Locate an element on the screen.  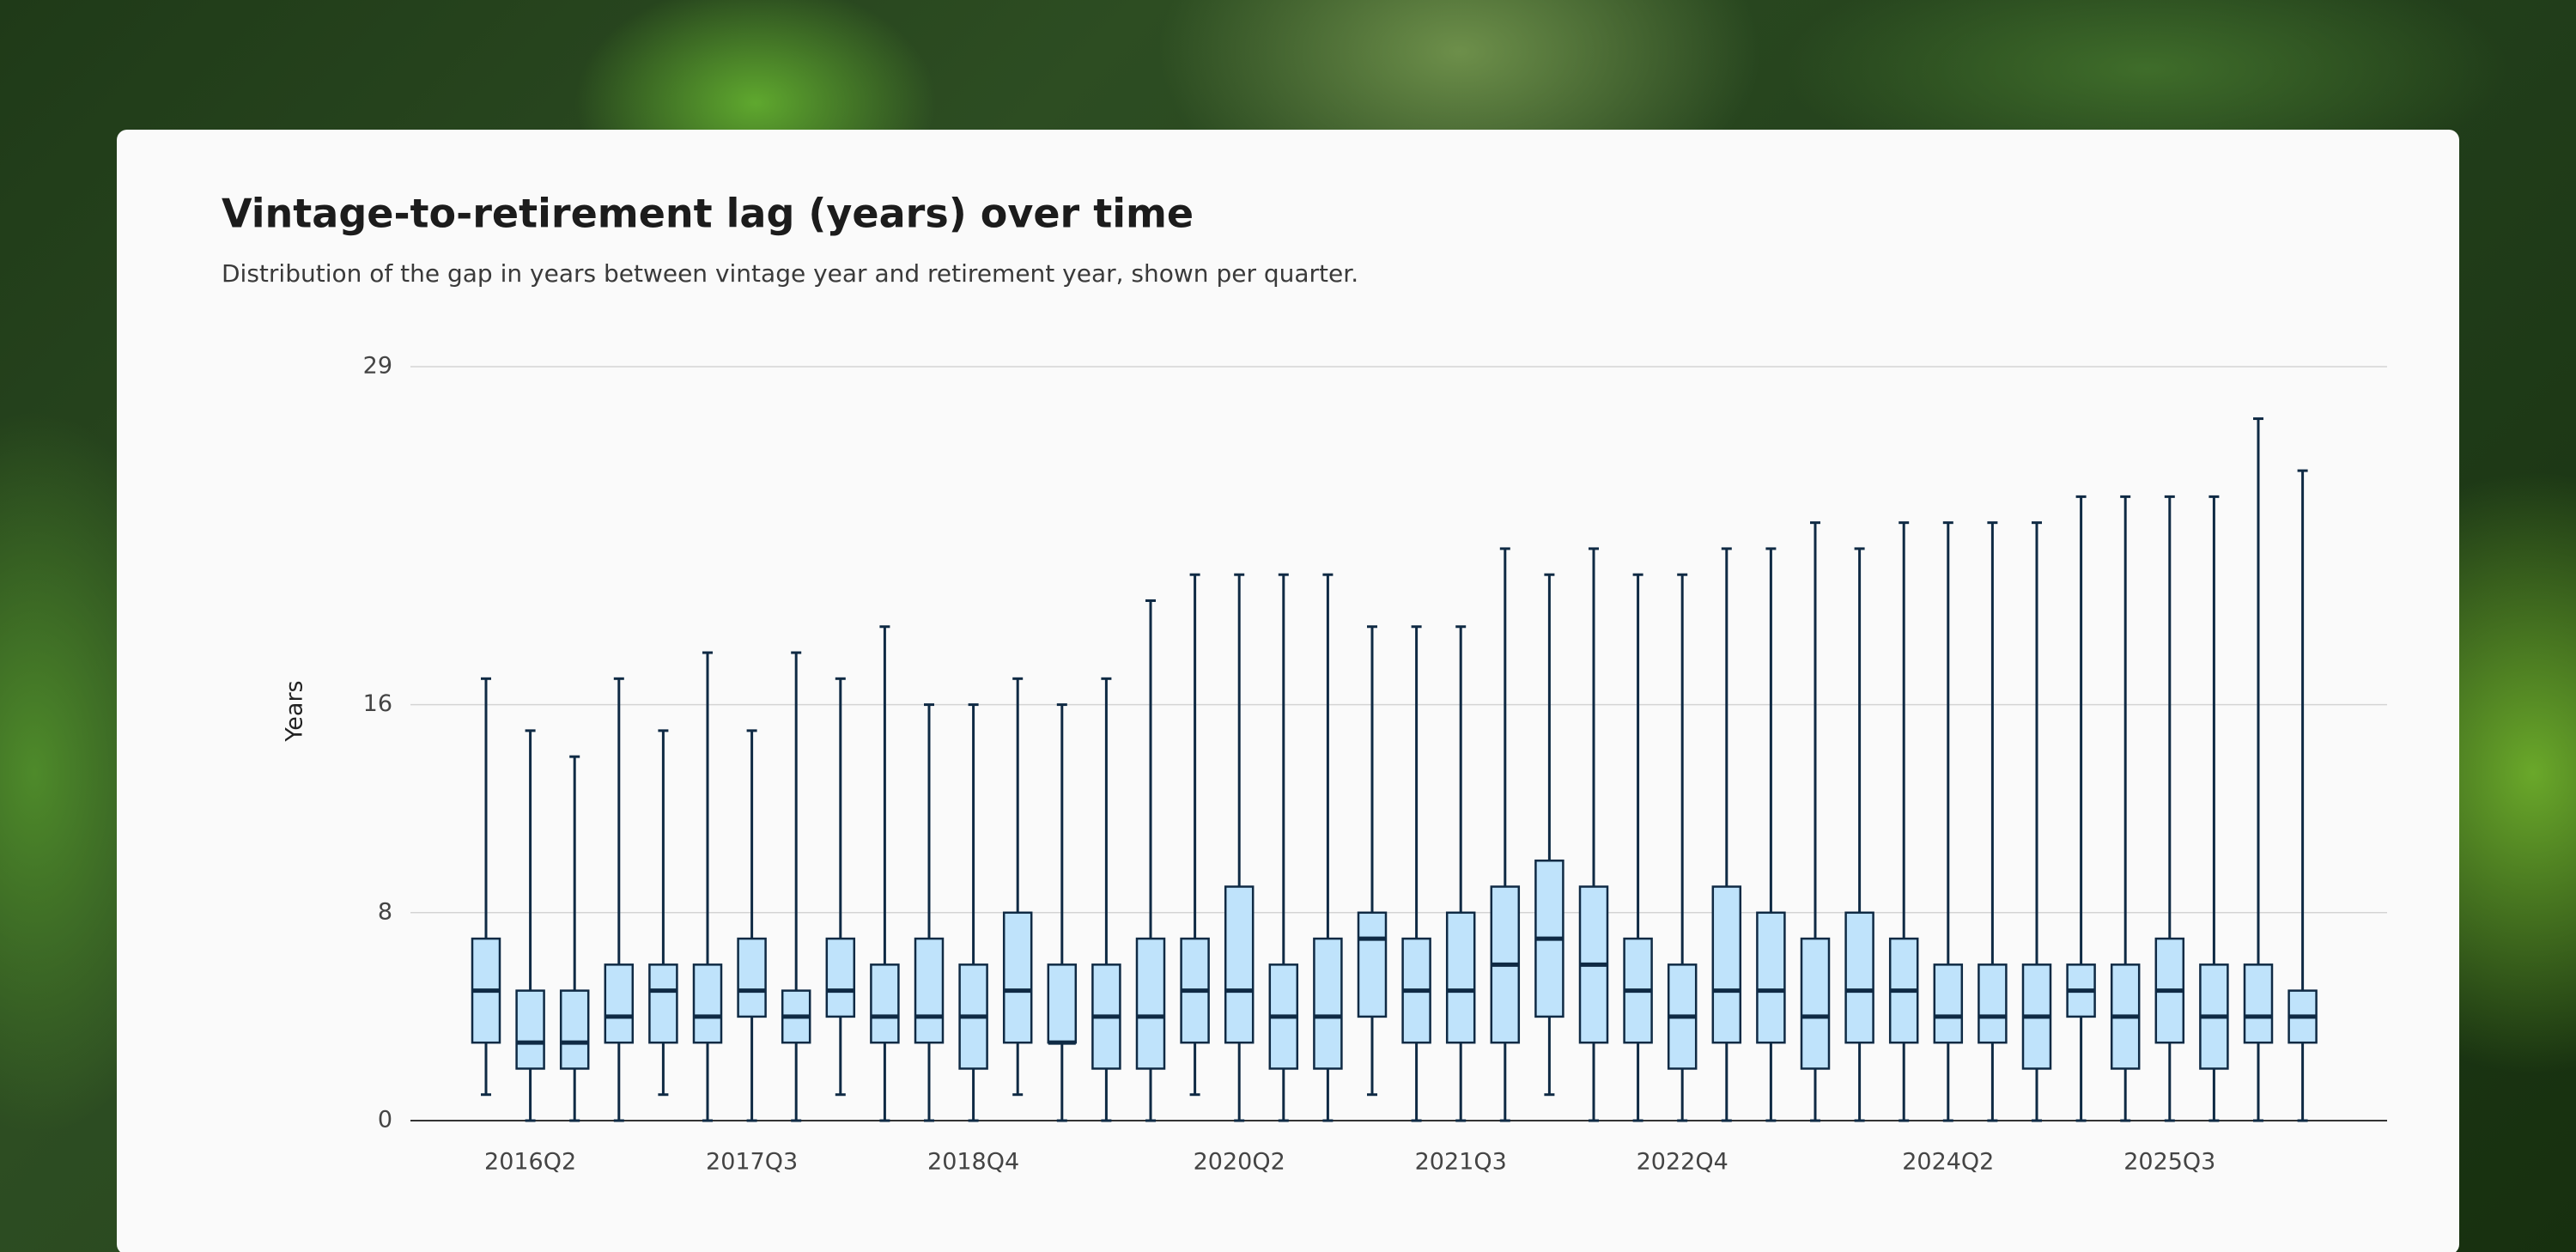
x-tick-label: 2022Q4 is located at coordinates (1682, 1162).